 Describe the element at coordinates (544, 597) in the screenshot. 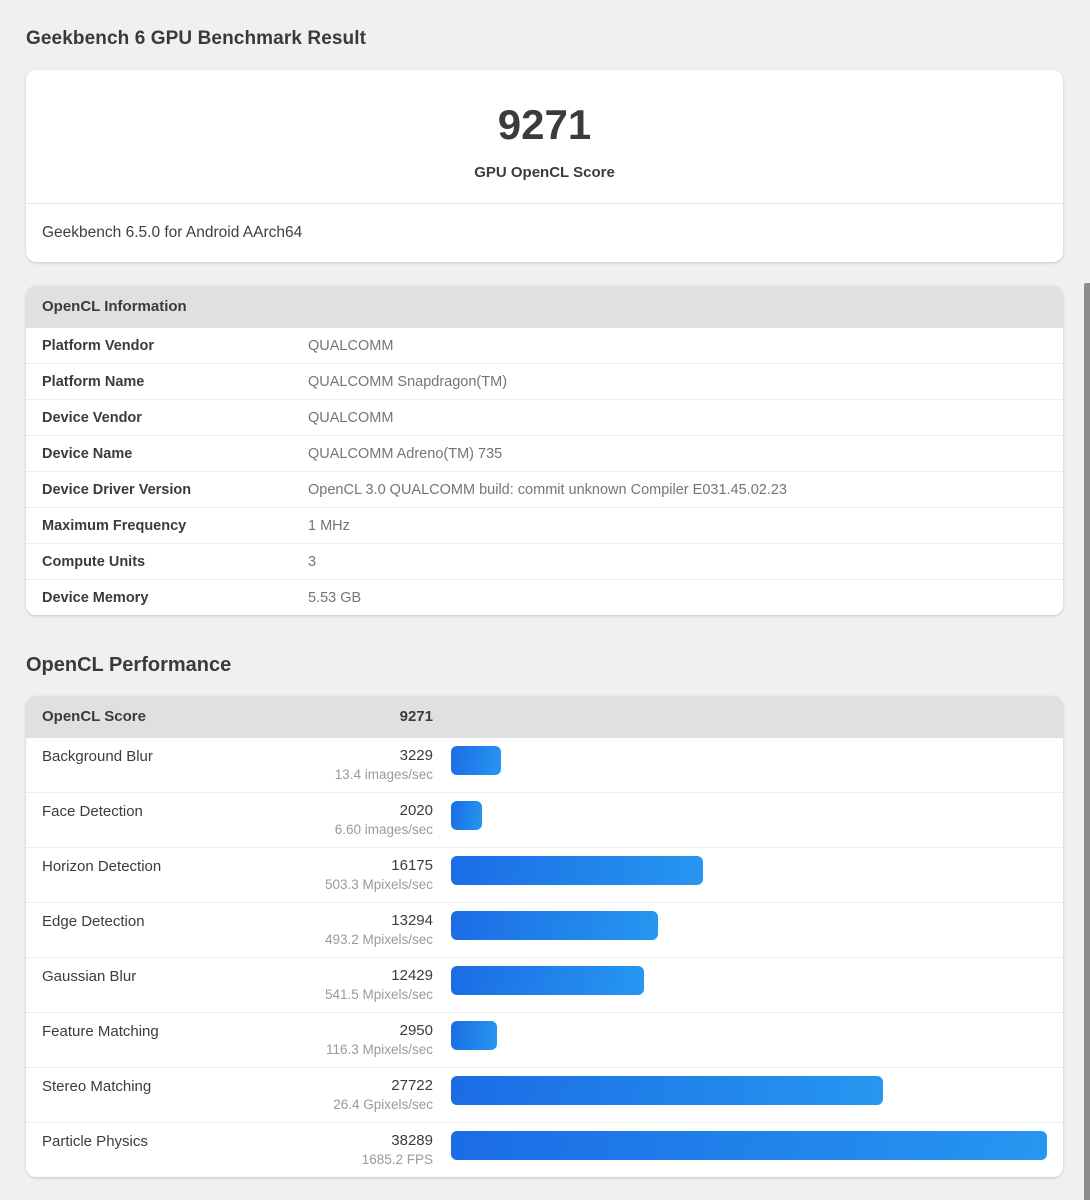

I see `info-table-row: Device Memory 5.53 GB` at that location.